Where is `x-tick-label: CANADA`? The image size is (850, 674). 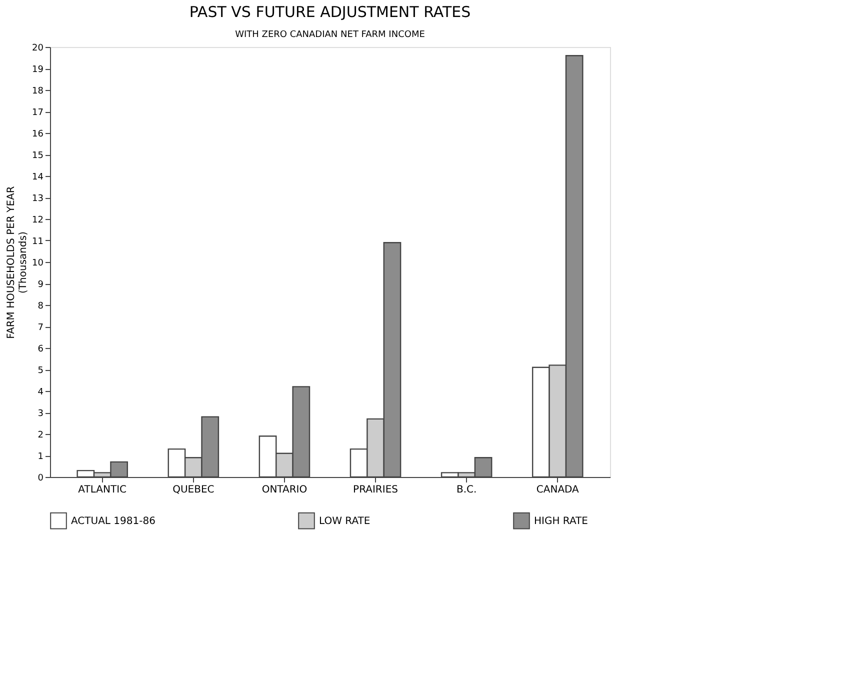 x-tick-label: CANADA is located at coordinates (558, 490).